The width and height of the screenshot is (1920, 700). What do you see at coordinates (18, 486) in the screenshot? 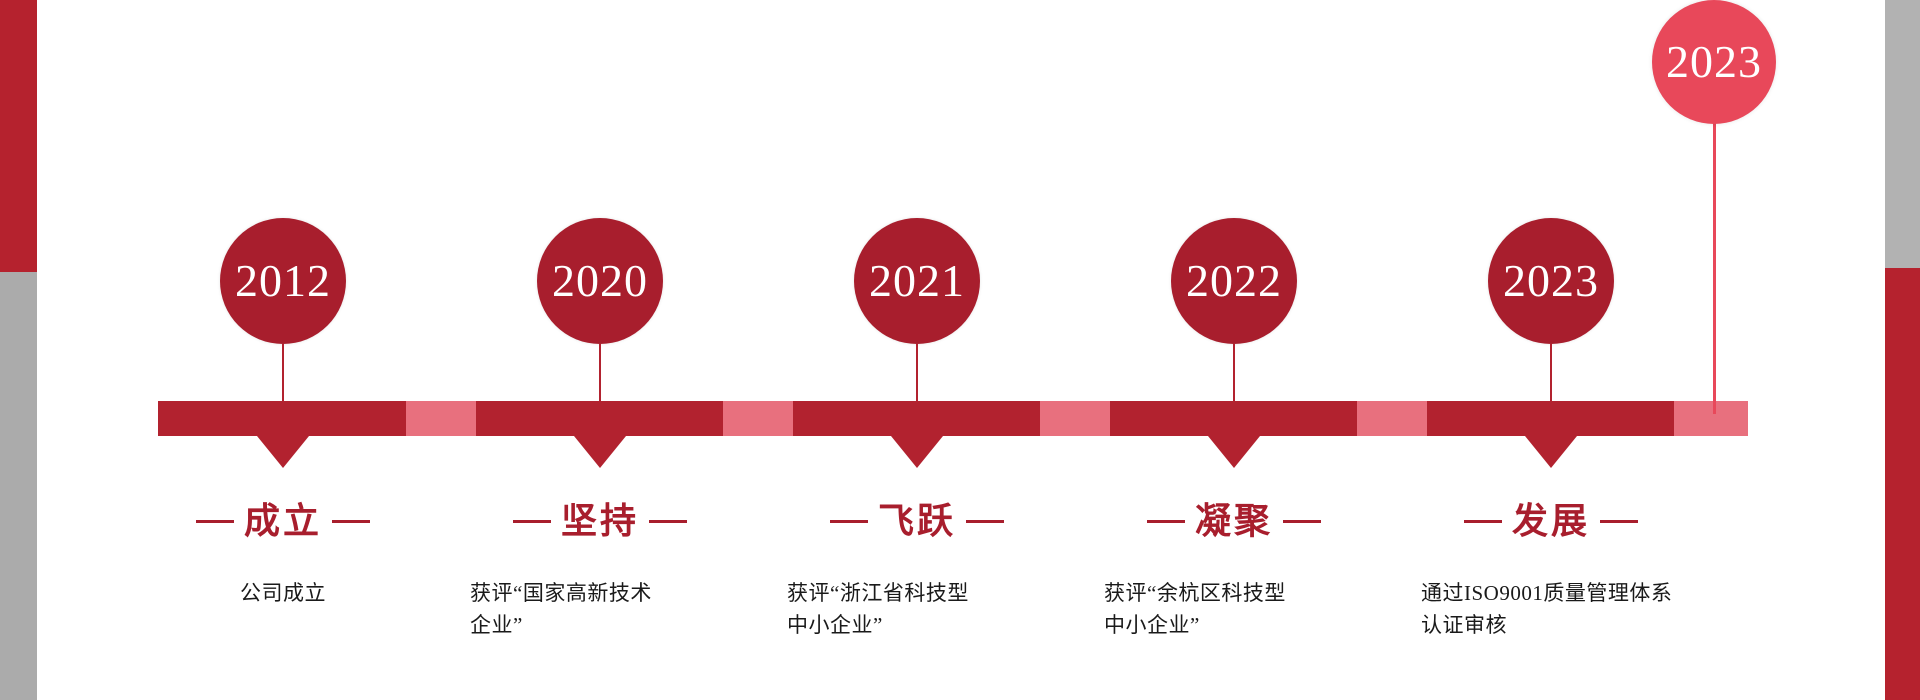
I see `left-edge-gray-bar` at bounding box center [18, 486].